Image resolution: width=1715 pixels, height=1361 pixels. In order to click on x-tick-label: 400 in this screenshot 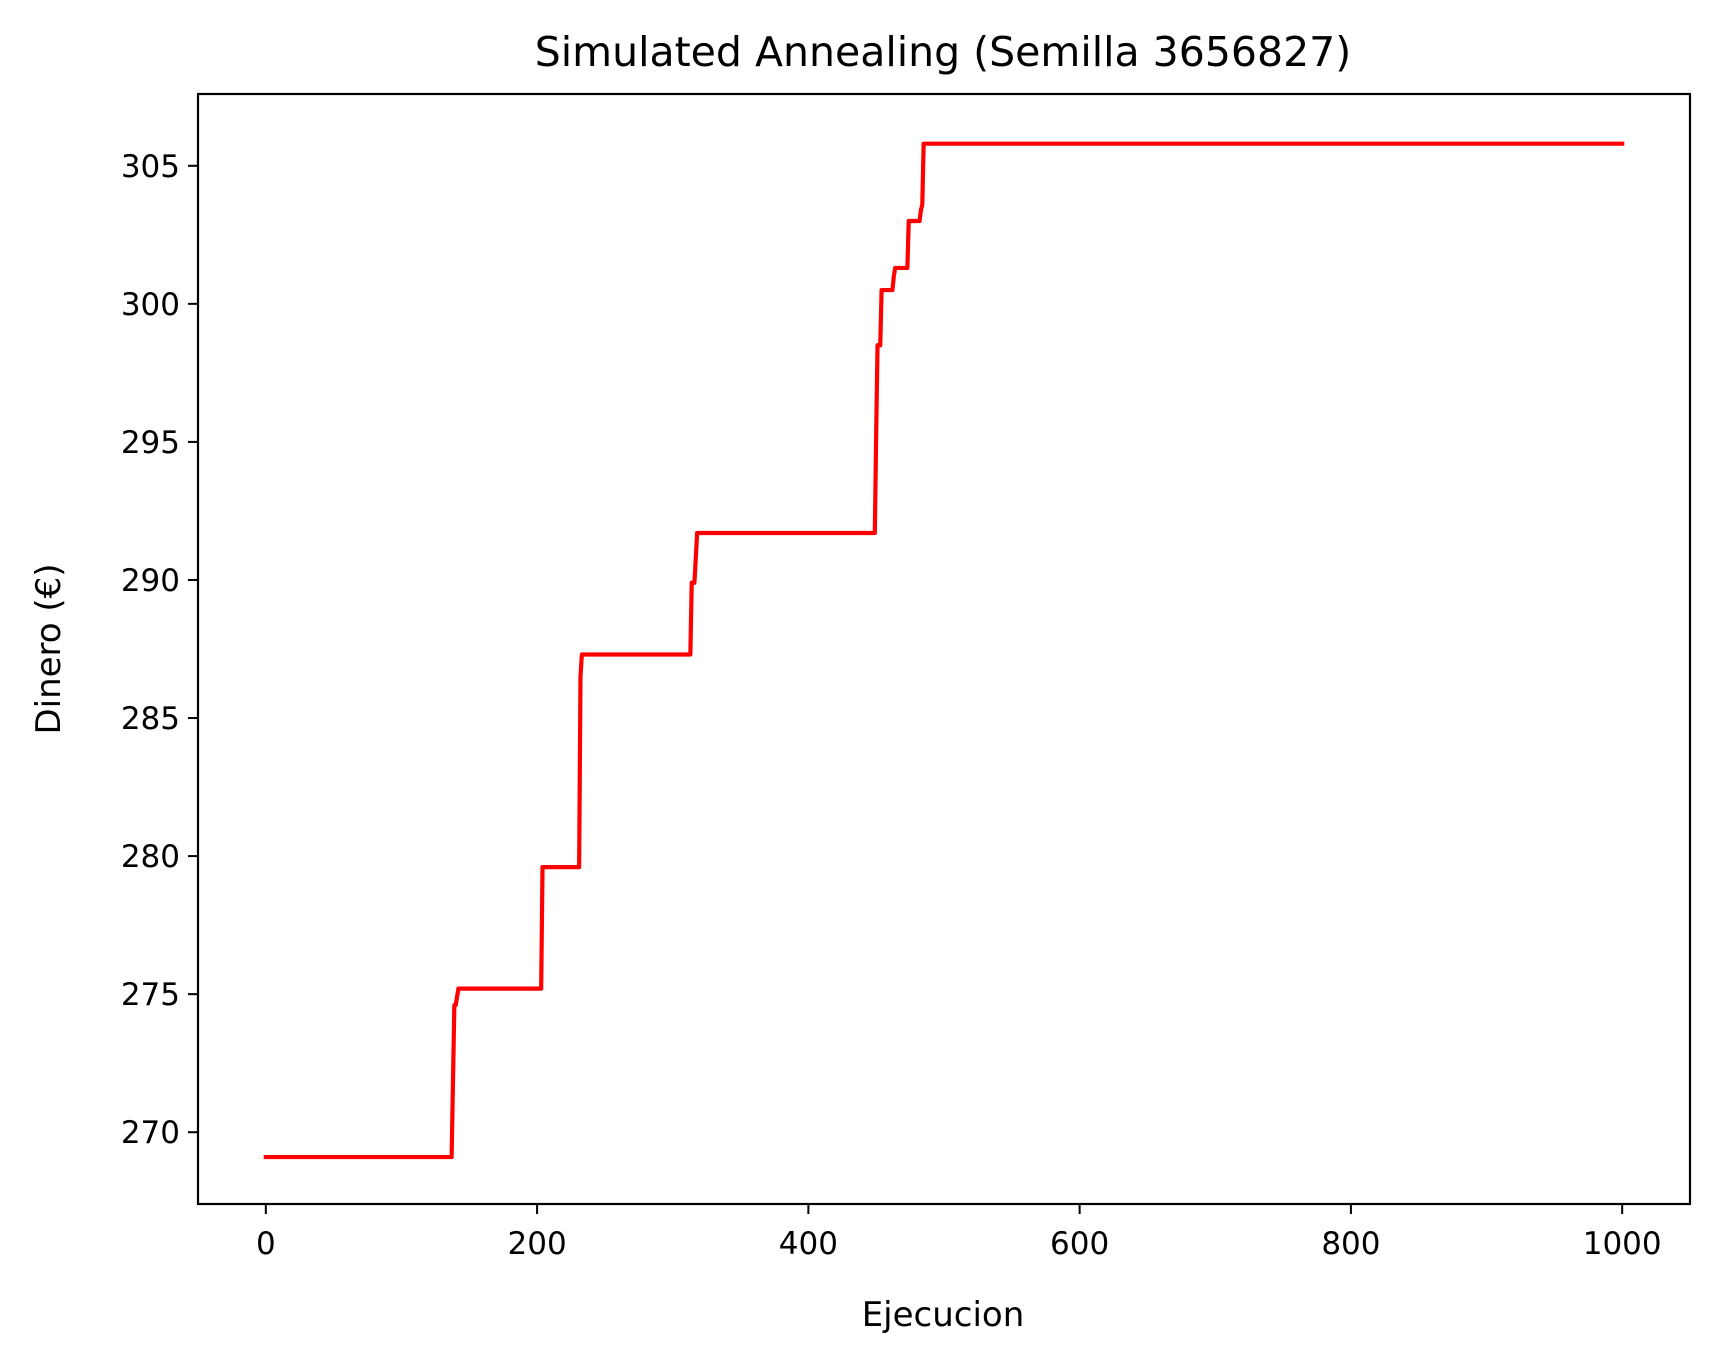, I will do `click(808, 1244)`.